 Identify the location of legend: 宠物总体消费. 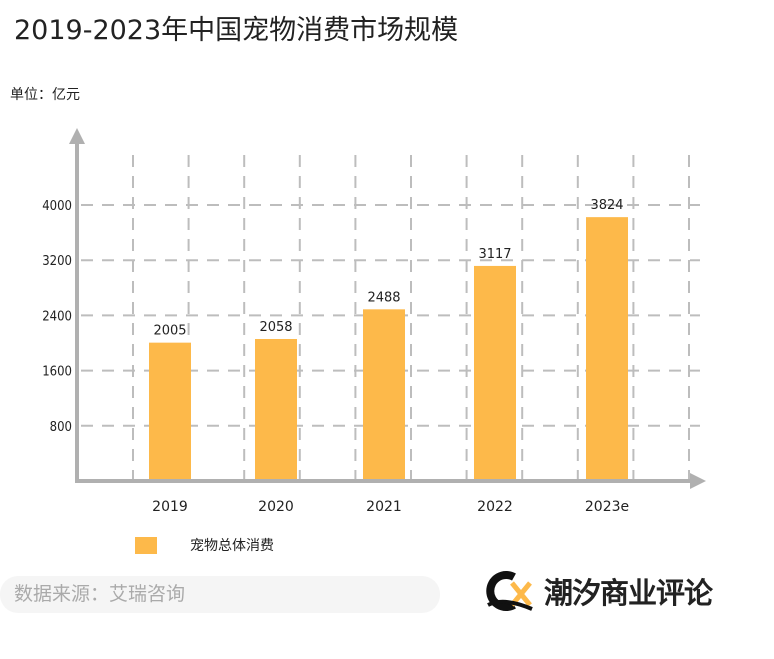
(204, 545).